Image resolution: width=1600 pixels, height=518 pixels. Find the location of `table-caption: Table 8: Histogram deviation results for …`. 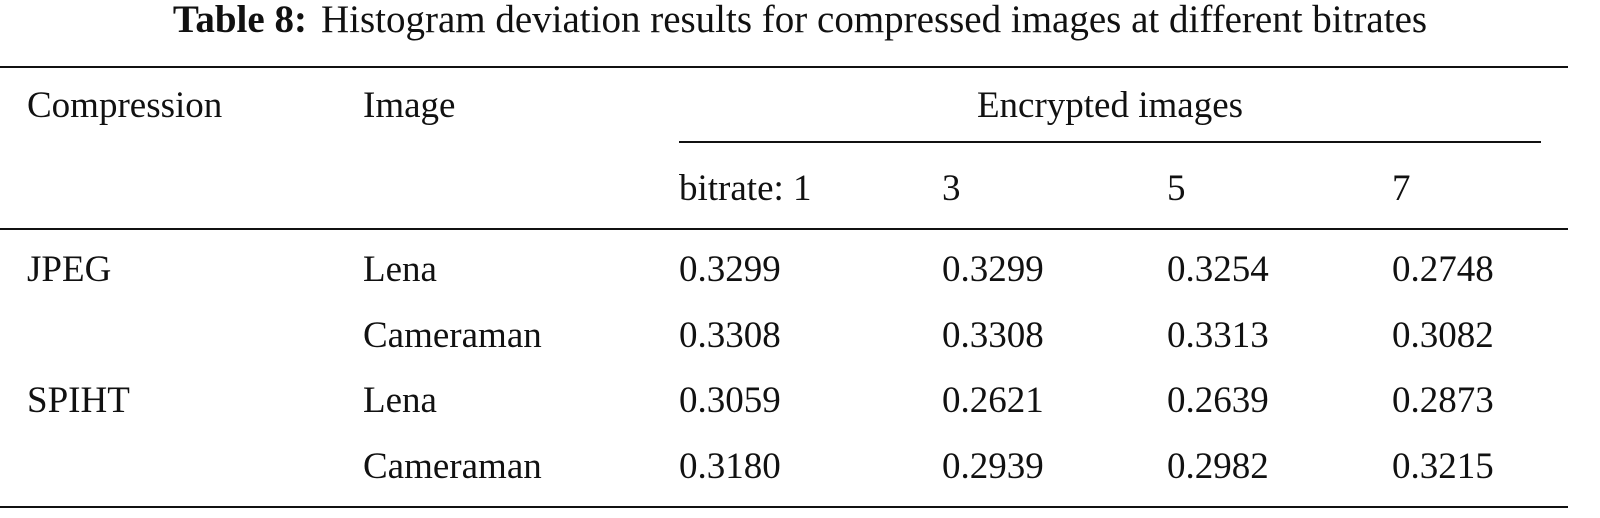

table-caption: Table 8: Histogram deviation results for … is located at coordinates (800, 20).